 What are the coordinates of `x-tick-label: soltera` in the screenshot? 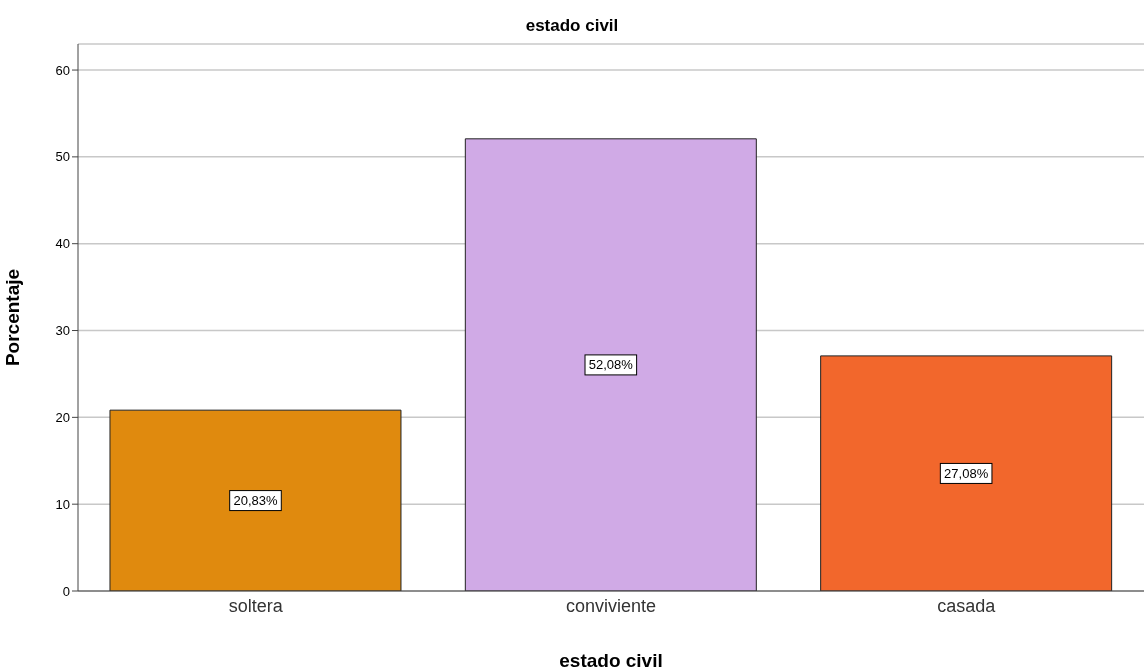 It's located at (256, 605).